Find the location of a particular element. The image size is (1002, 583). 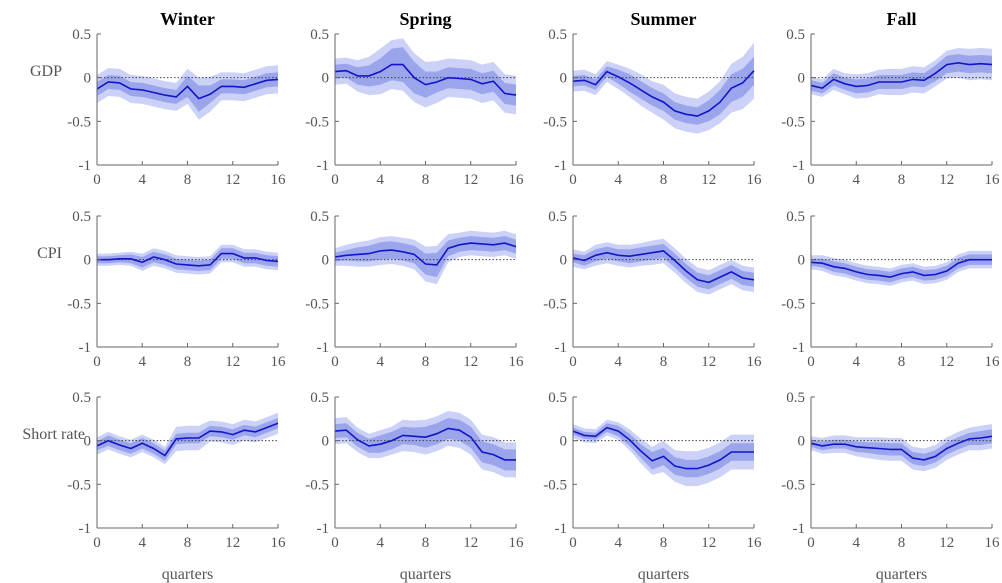

column-title-winter: Winter is located at coordinates (187, 19).